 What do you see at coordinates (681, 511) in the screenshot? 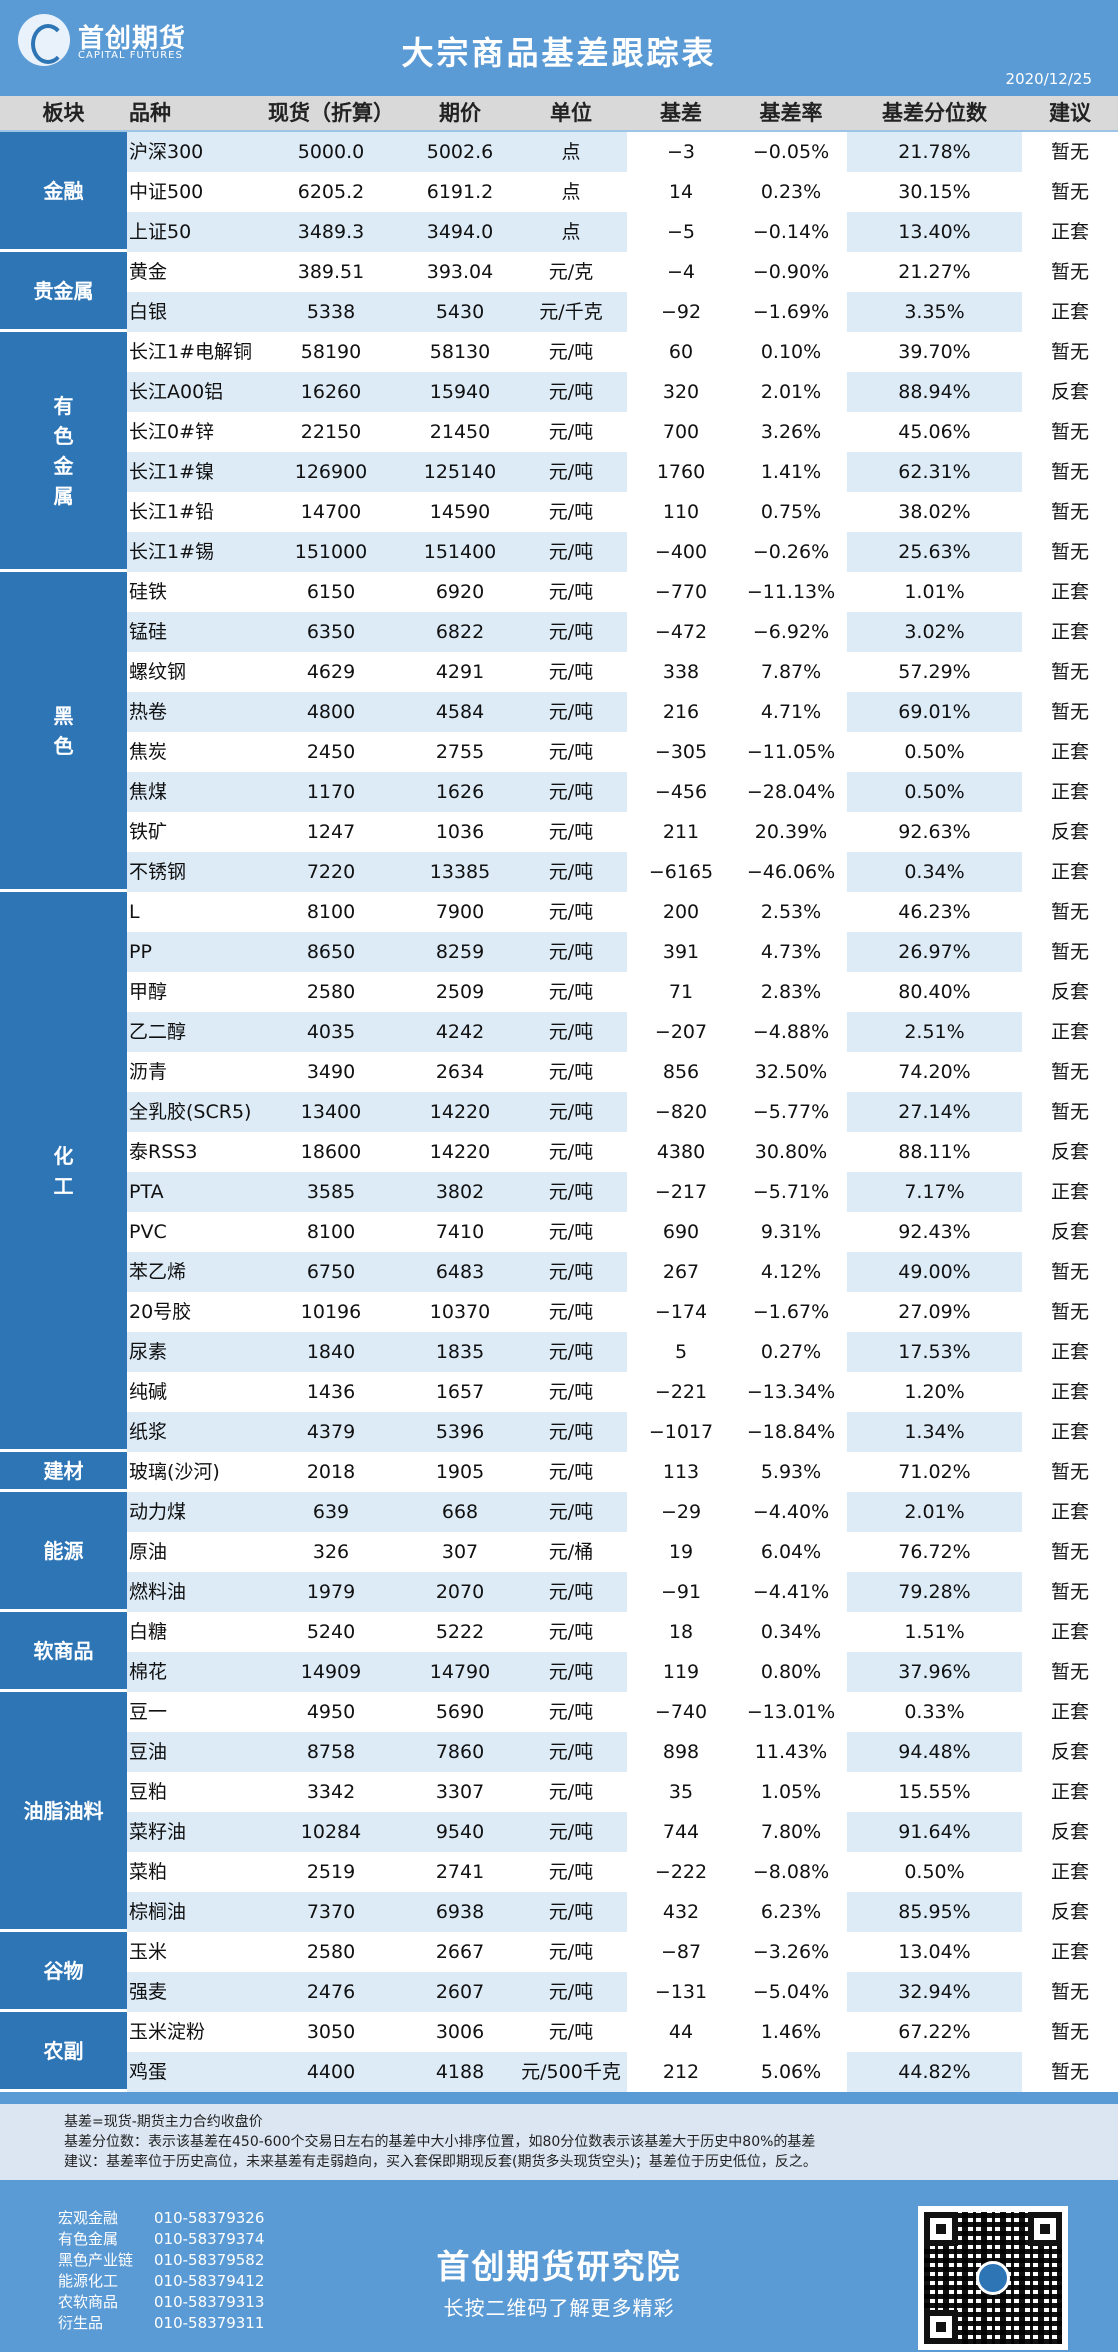
I see `basis: 110` at bounding box center [681, 511].